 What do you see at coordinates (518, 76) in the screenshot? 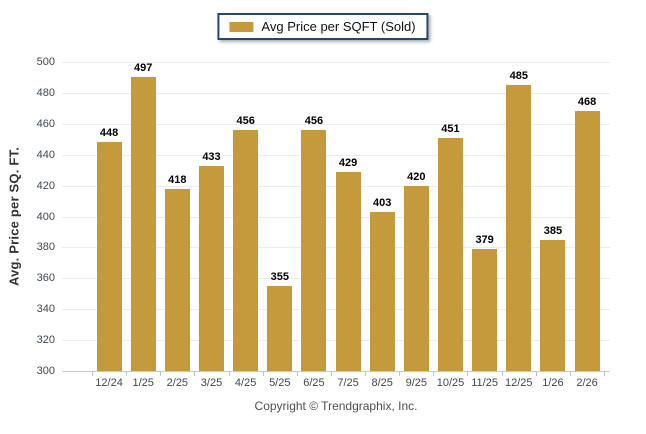
I see `bar-value-label: 485` at bounding box center [518, 76].